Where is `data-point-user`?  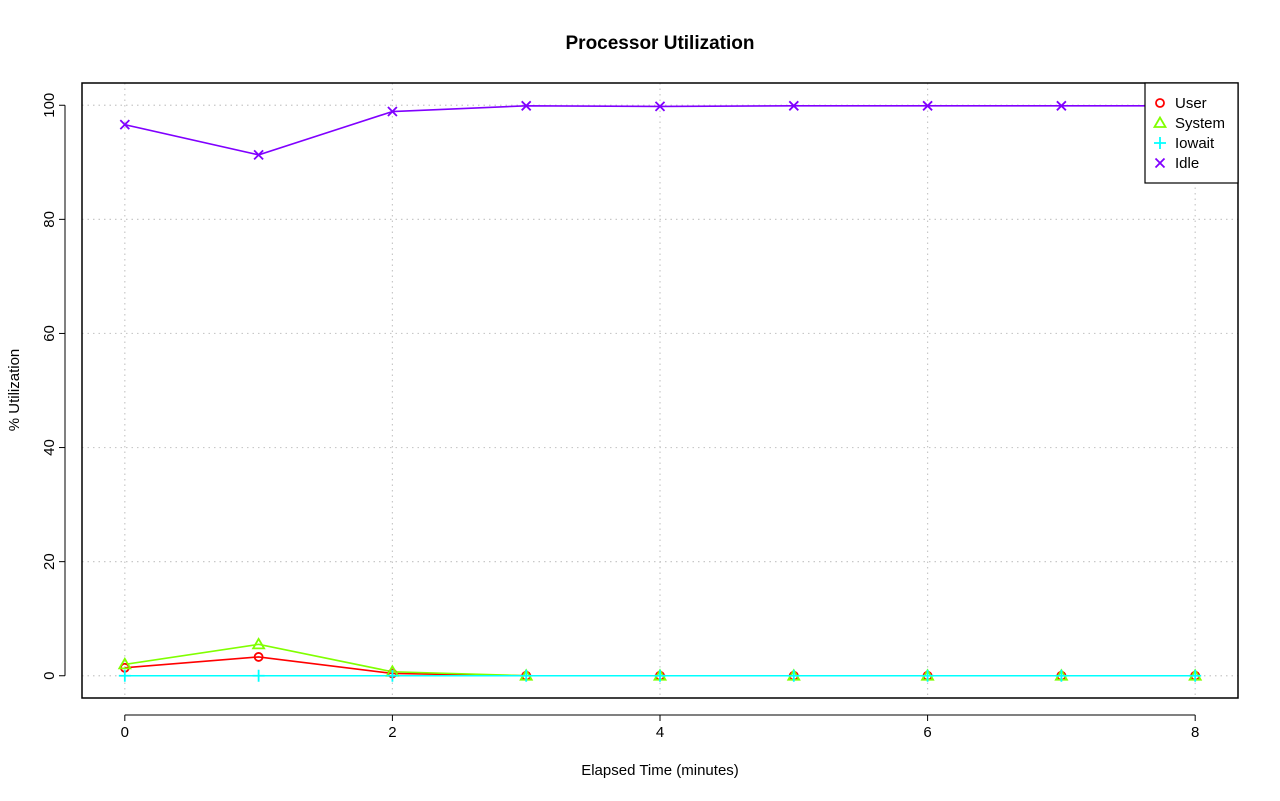
data-point-user is located at coordinates (258, 657).